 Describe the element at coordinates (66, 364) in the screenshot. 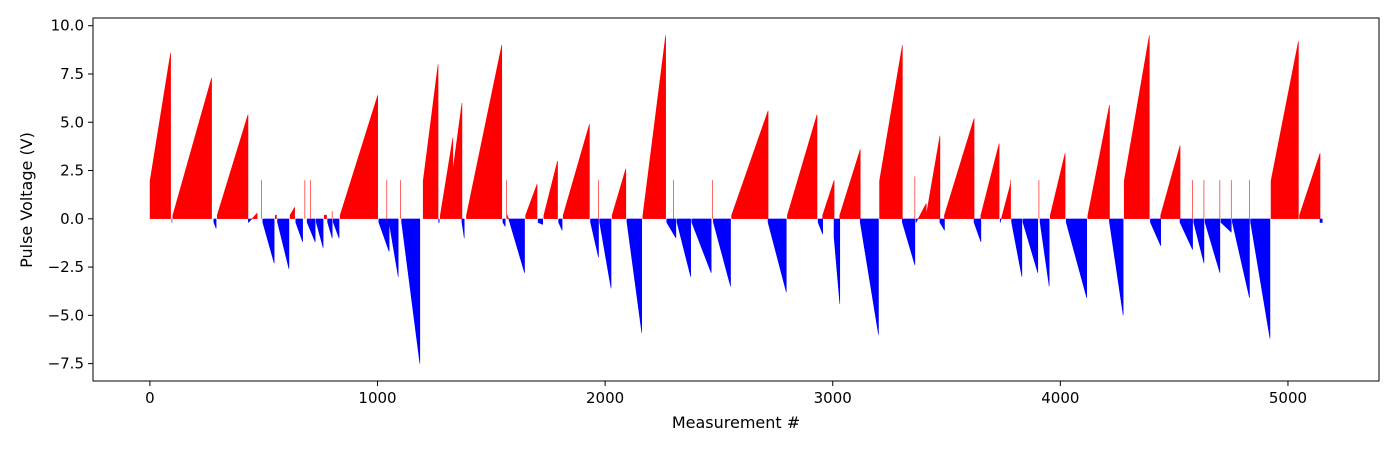

I see `y-tick-label: −7.5` at that location.